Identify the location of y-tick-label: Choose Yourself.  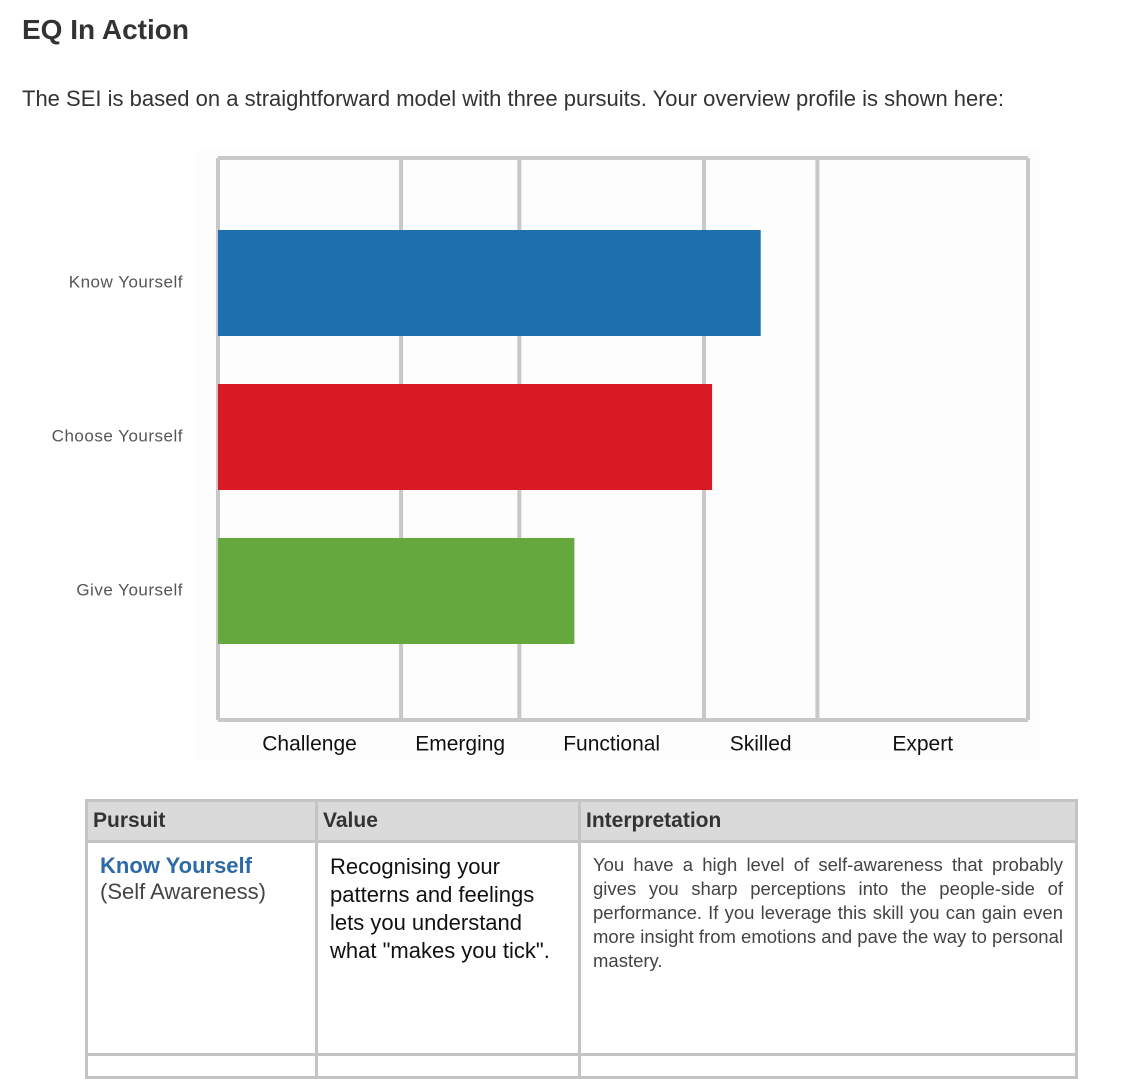
(117, 435).